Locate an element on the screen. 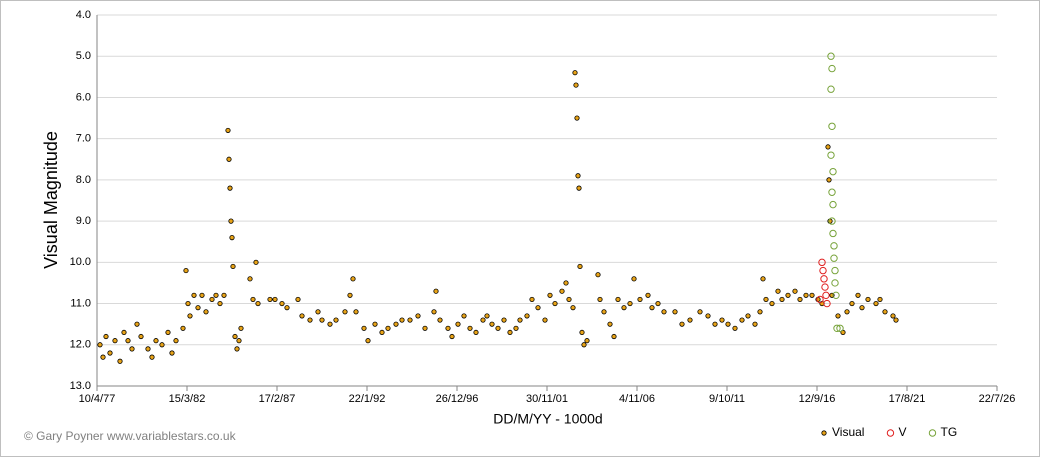 The height and width of the screenshot is (457, 1040). y-tick-label: 7.0 is located at coordinates (83, 139).